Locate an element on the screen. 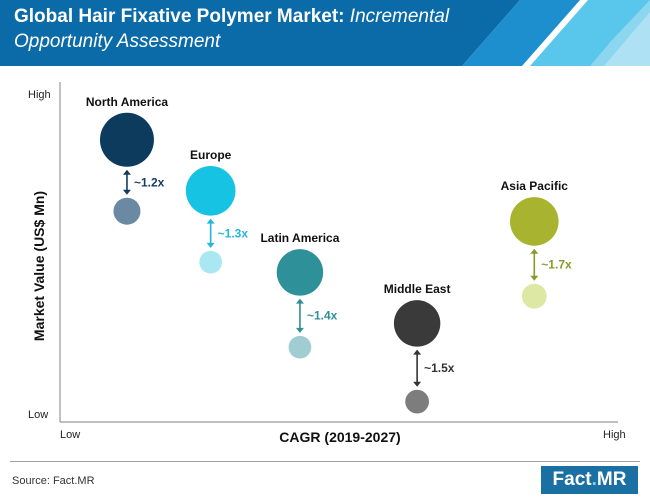  logo-text-left: Fact is located at coordinates (572, 479).